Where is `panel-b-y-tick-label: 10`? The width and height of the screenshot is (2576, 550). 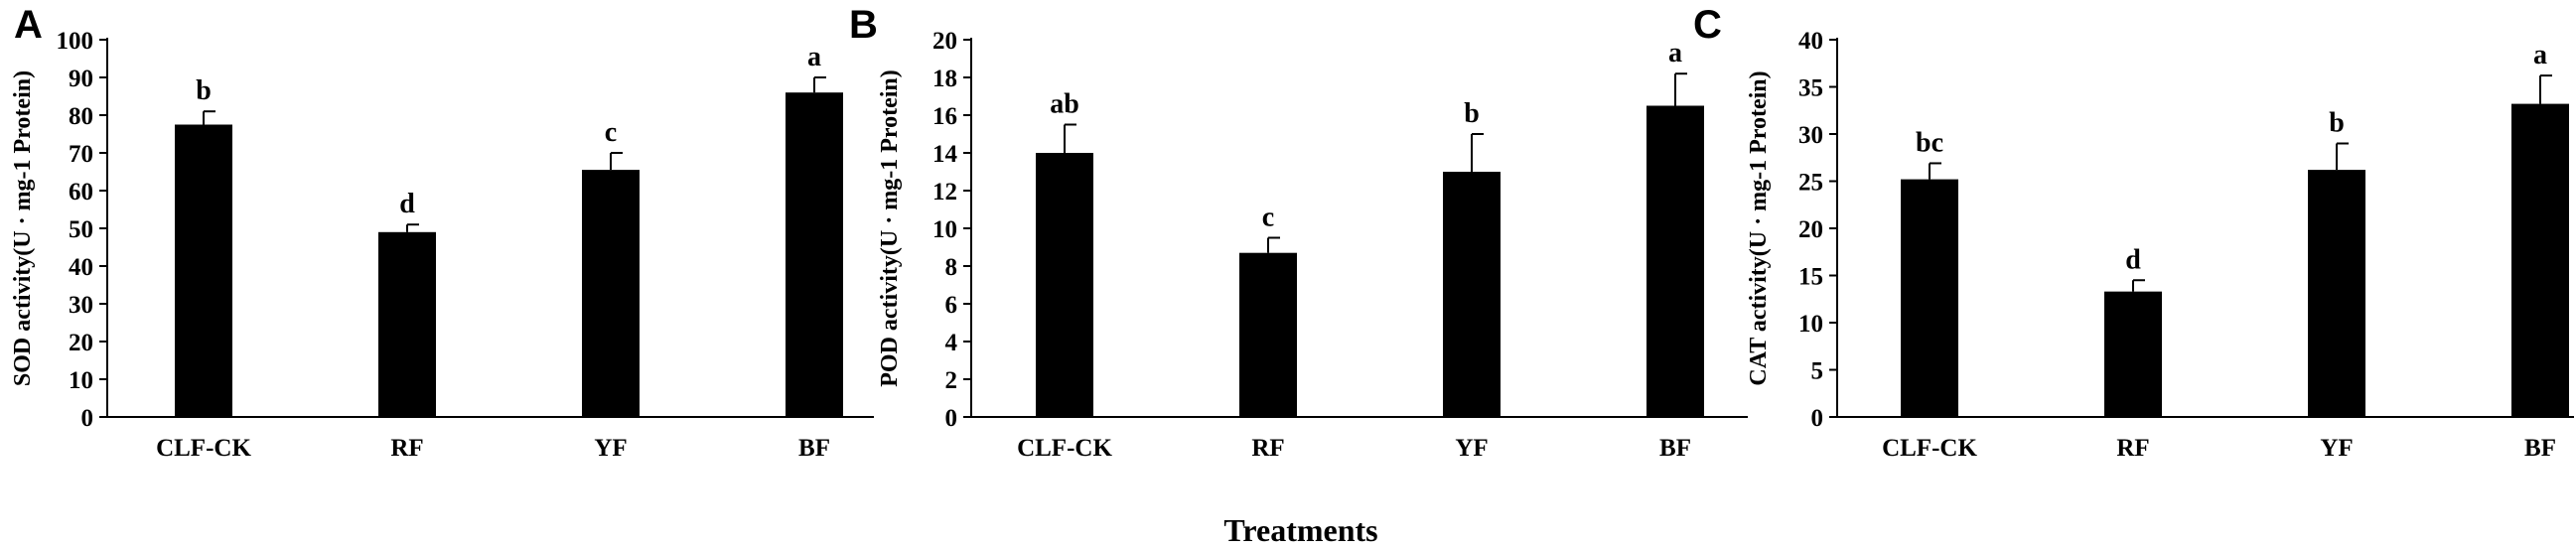 panel-b-y-tick-label: 10 is located at coordinates (945, 230).